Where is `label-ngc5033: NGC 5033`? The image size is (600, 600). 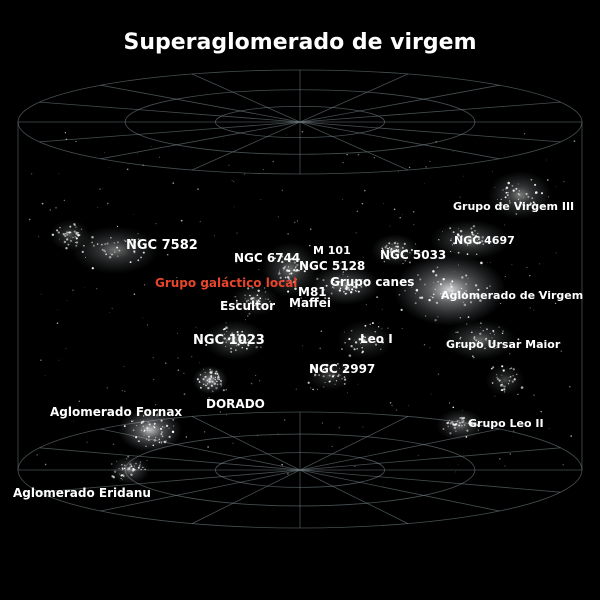 label-ngc5033: NGC 5033 is located at coordinates (413, 255).